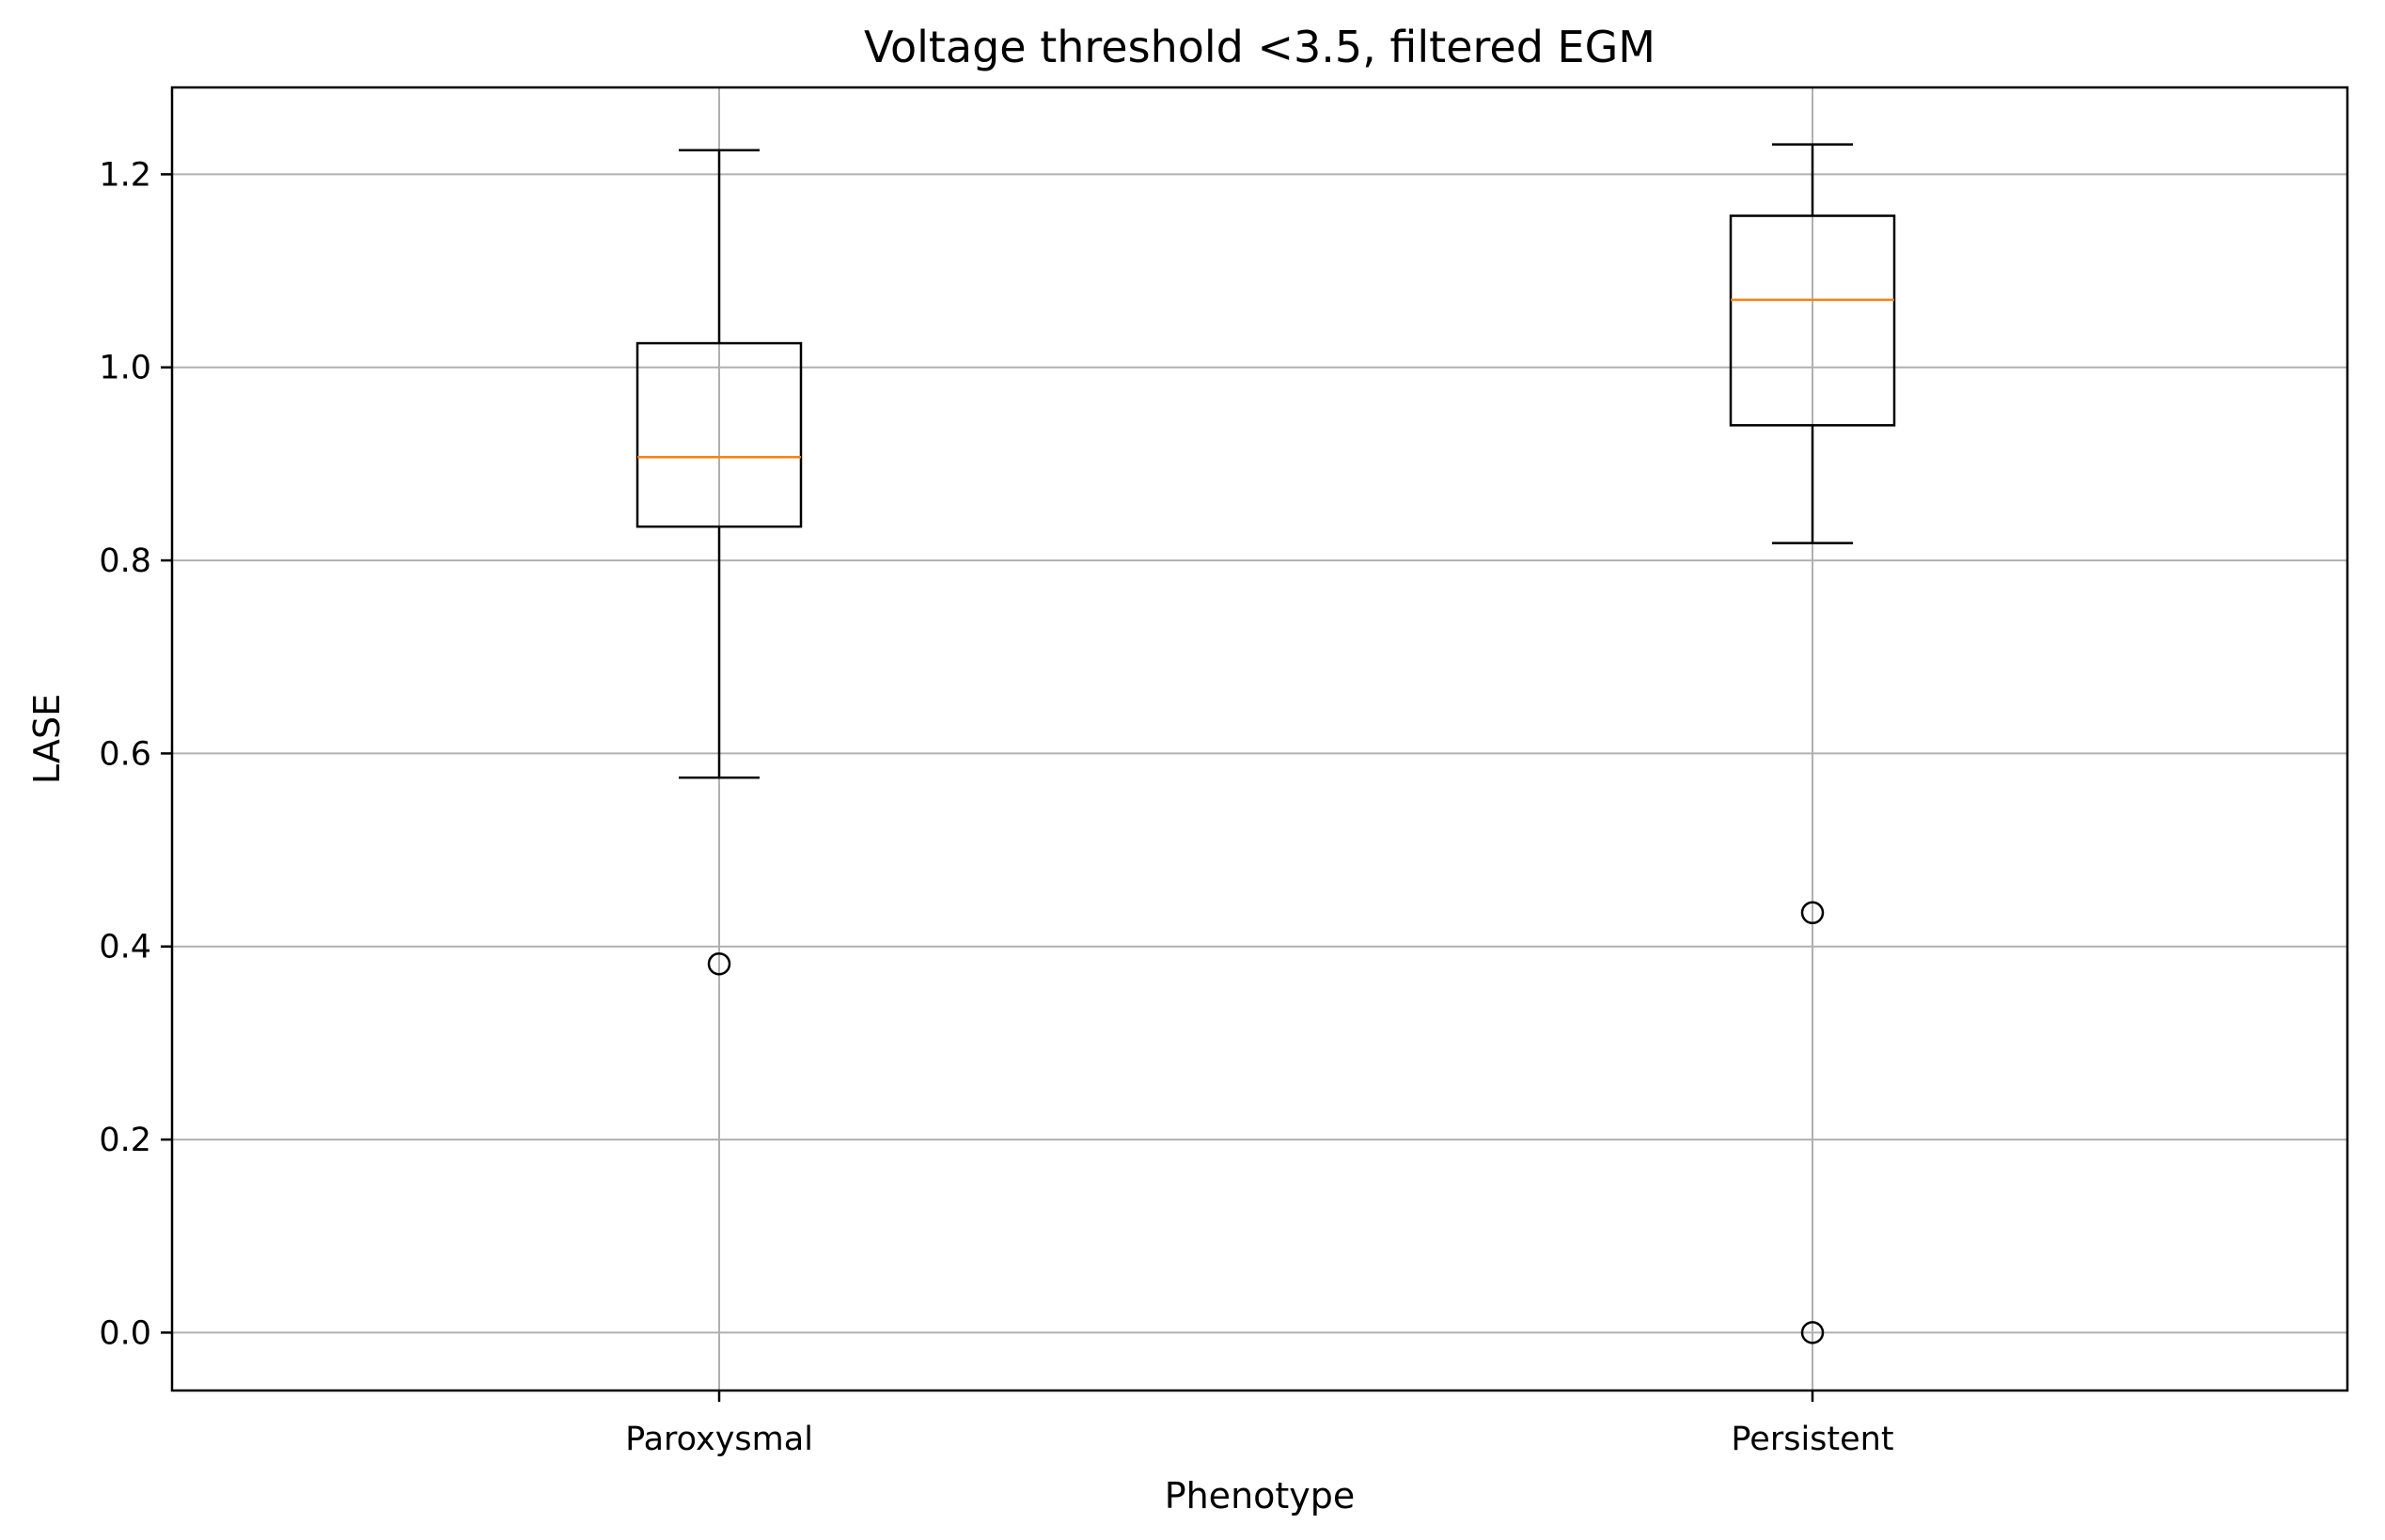 The image size is (2385, 1540). I want to click on y-tick-label: 0.2, so click(125, 1141).